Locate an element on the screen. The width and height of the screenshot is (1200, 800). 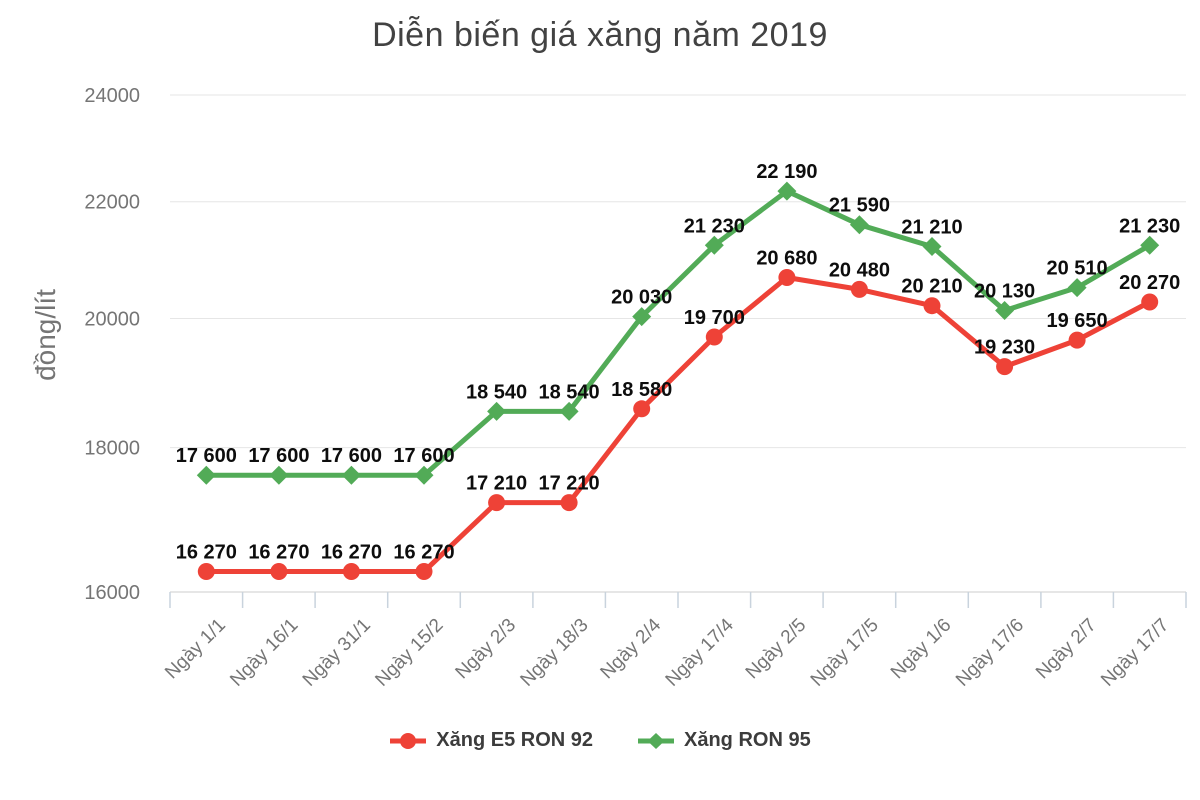
x-tick-label: Ngày 16/1 is located at coordinates (264, 653).